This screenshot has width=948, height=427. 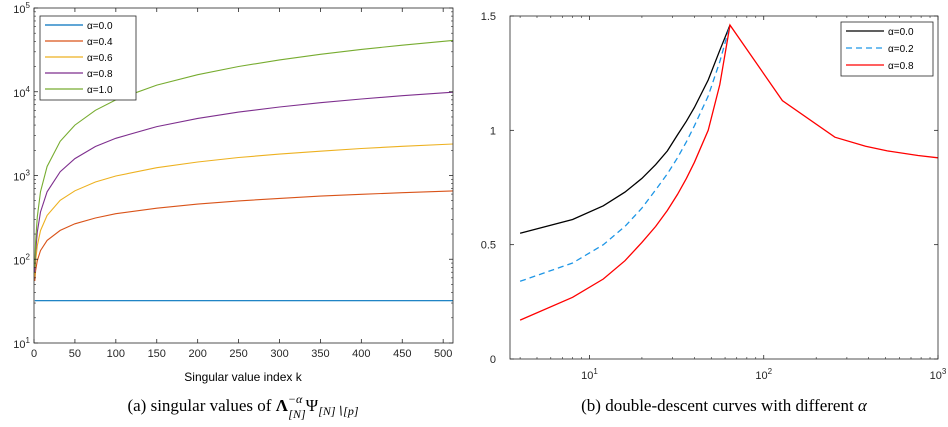 What do you see at coordinates (21, 343) in the screenshot?
I see `panel-a-y-tick-label: 10¹` at bounding box center [21, 343].